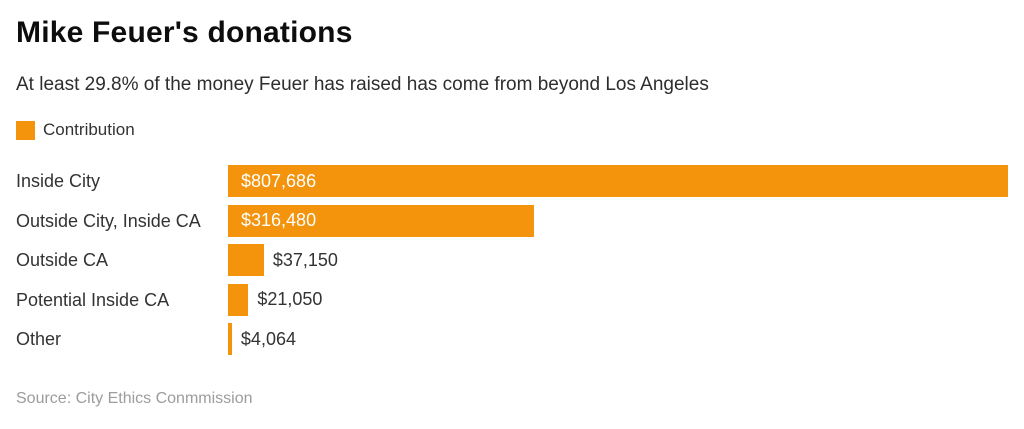 This screenshot has width=1024, height=429. What do you see at coordinates (108, 220) in the screenshot?
I see `category-label: Outside City, Inside CA` at bounding box center [108, 220].